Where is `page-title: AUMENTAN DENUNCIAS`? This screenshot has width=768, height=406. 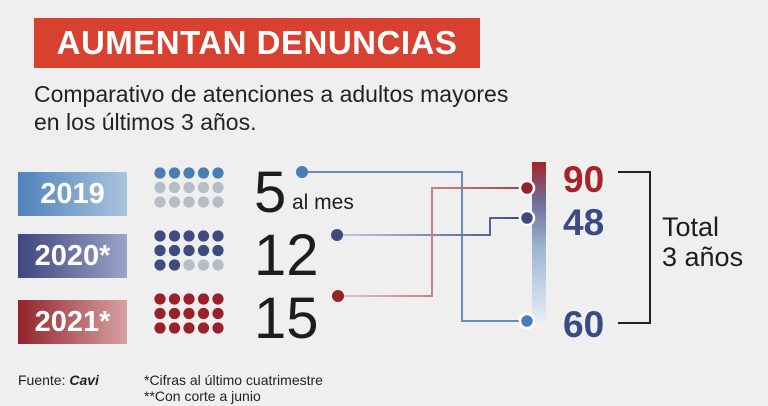 page-title: AUMENTAN DENUNCIAS is located at coordinates (257, 42).